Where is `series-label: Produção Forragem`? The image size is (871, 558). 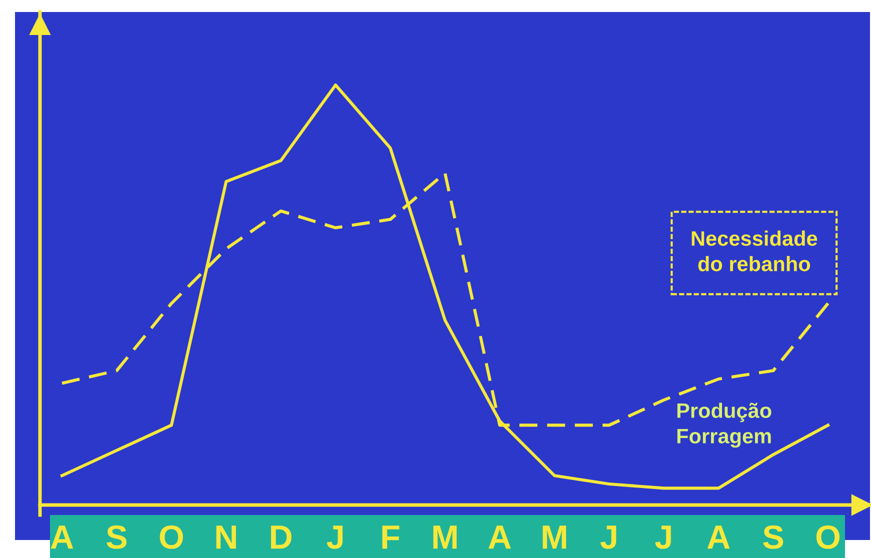
series-label: Produção Forragem is located at coordinates (724, 425).